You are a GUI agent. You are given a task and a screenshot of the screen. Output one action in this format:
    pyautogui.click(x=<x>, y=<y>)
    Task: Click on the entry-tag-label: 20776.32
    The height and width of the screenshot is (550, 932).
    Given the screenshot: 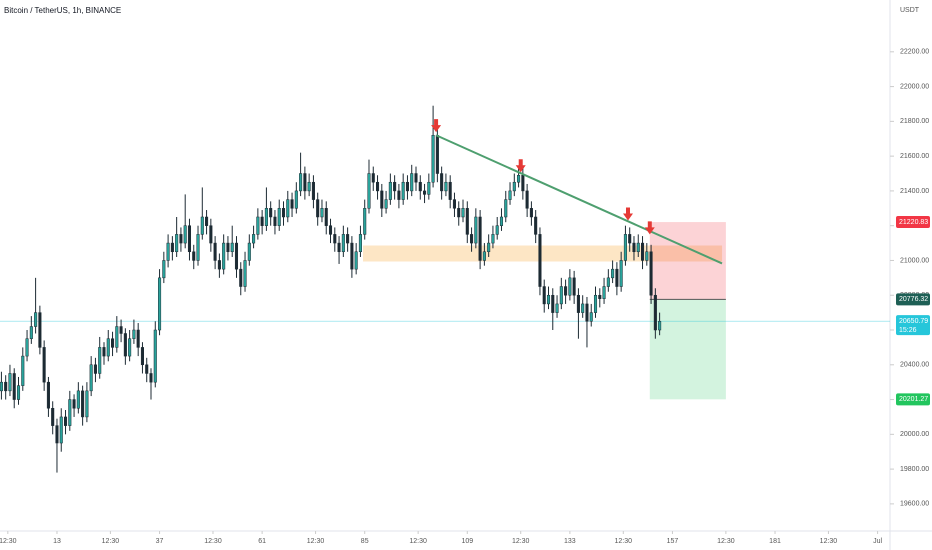 What is the action you would take?
    pyautogui.click(x=913, y=299)
    